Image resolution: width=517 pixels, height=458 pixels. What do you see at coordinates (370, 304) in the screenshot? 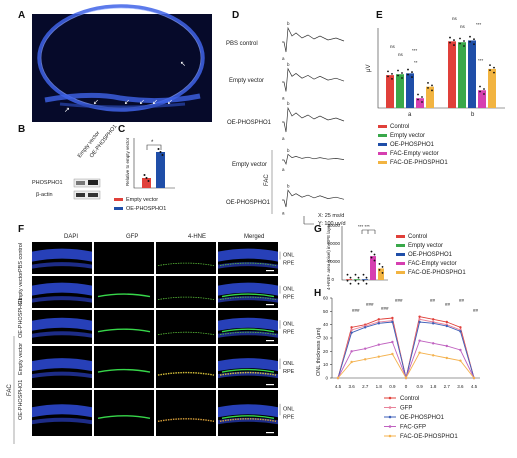
I see `h-annot-2: ###` at bounding box center [370, 304].